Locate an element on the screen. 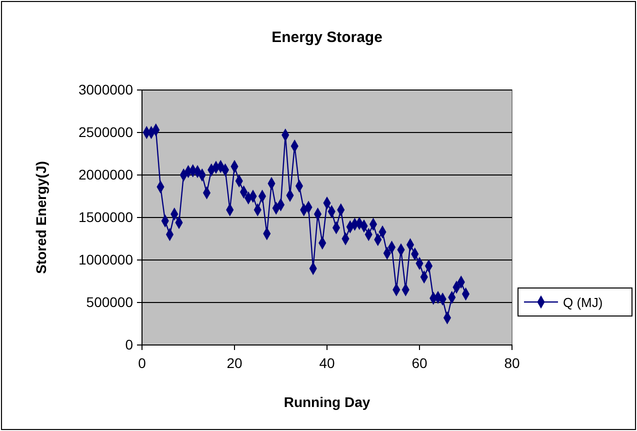 The image size is (637, 431). x-tick-label: 20 is located at coordinates (234, 362).